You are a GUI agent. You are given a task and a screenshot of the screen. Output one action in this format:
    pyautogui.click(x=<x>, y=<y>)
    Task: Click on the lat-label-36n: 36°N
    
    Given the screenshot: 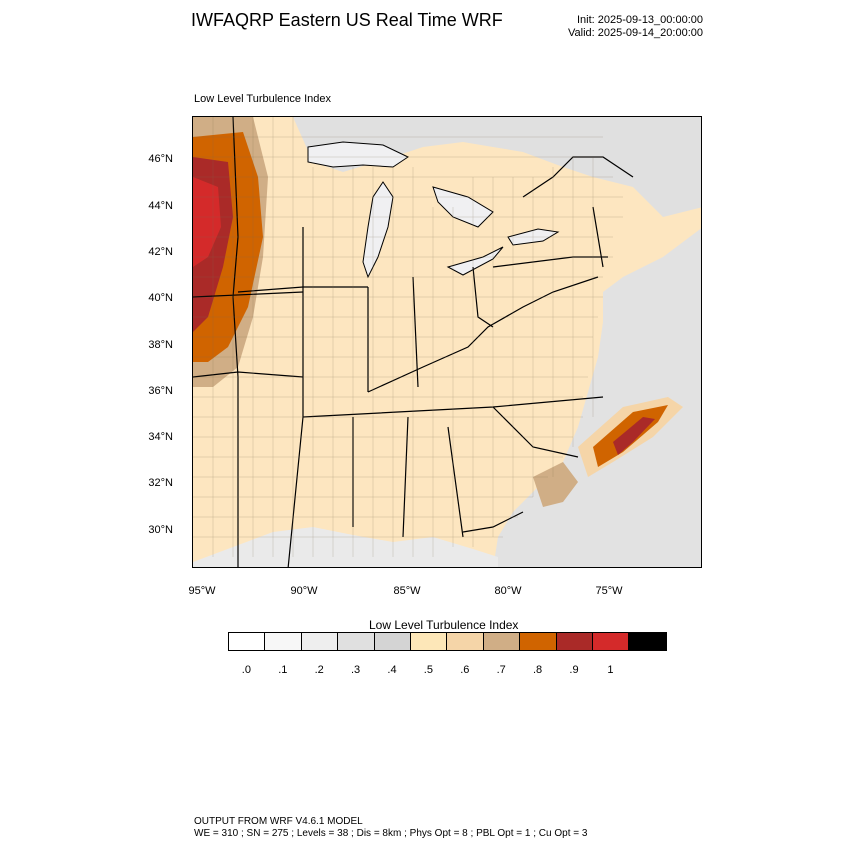 What is the action you would take?
    pyautogui.click(x=160, y=391)
    